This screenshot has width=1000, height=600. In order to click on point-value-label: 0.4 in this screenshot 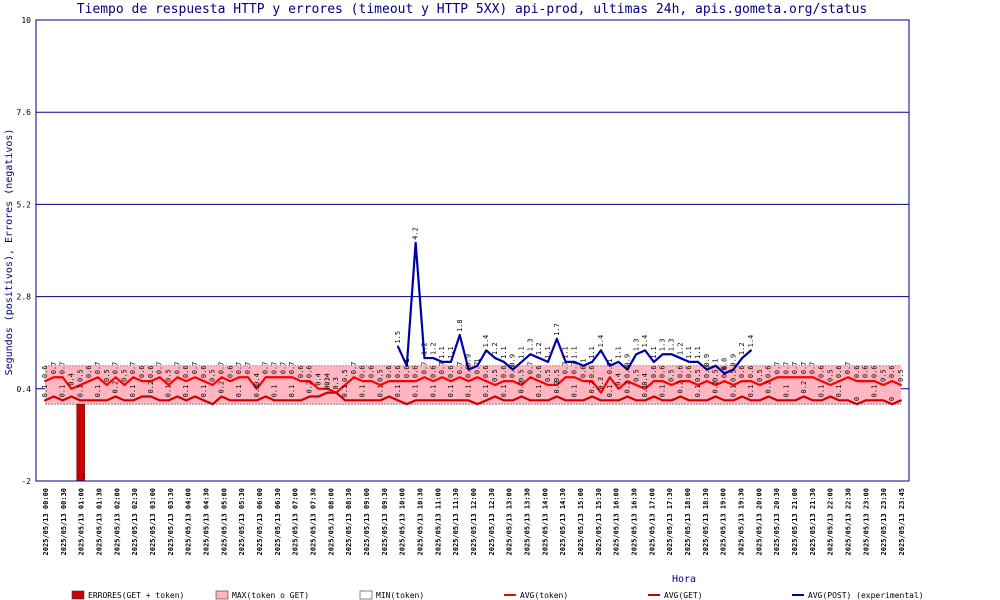, I will do `click(645, 379)`.